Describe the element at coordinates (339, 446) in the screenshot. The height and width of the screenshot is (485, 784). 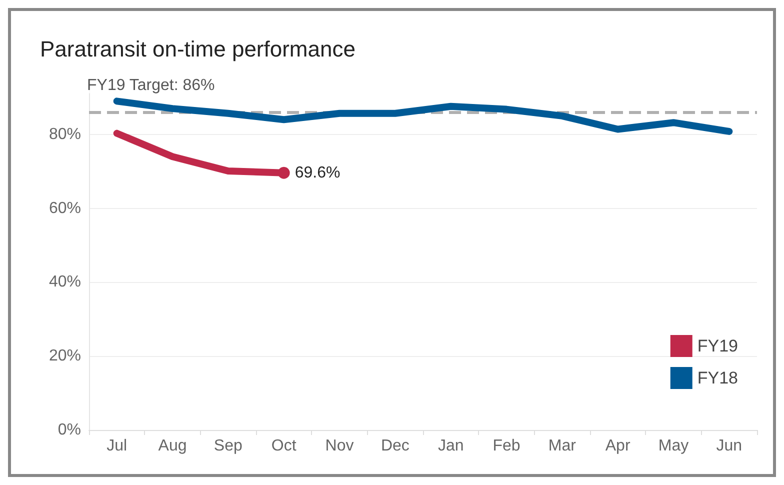
I see `x-tick-label: Nov` at that location.